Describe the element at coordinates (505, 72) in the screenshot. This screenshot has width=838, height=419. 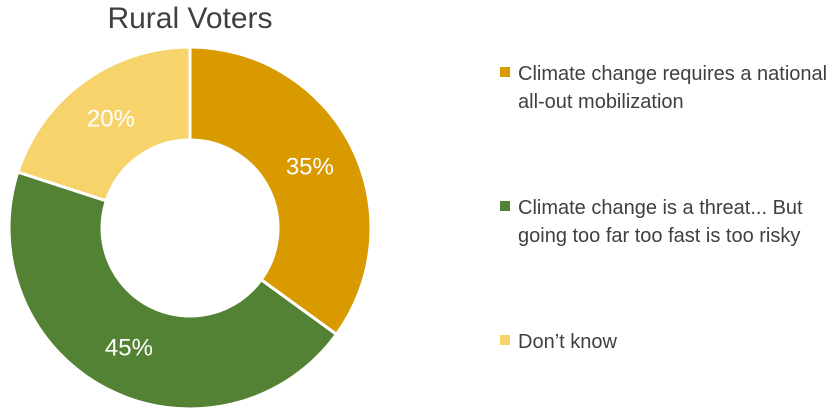
I see `legend-swatch-mobilization` at that location.